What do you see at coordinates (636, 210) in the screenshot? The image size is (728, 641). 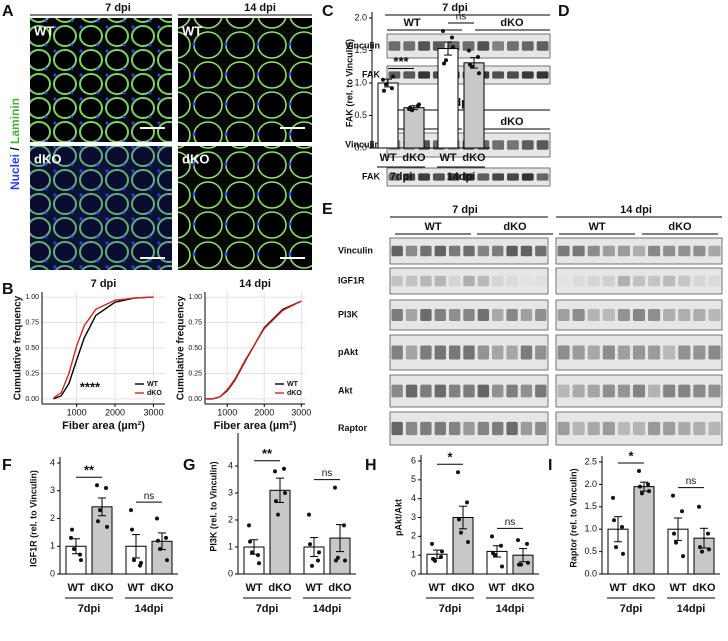 I see `blot-title: 14 dpi` at bounding box center [636, 210].